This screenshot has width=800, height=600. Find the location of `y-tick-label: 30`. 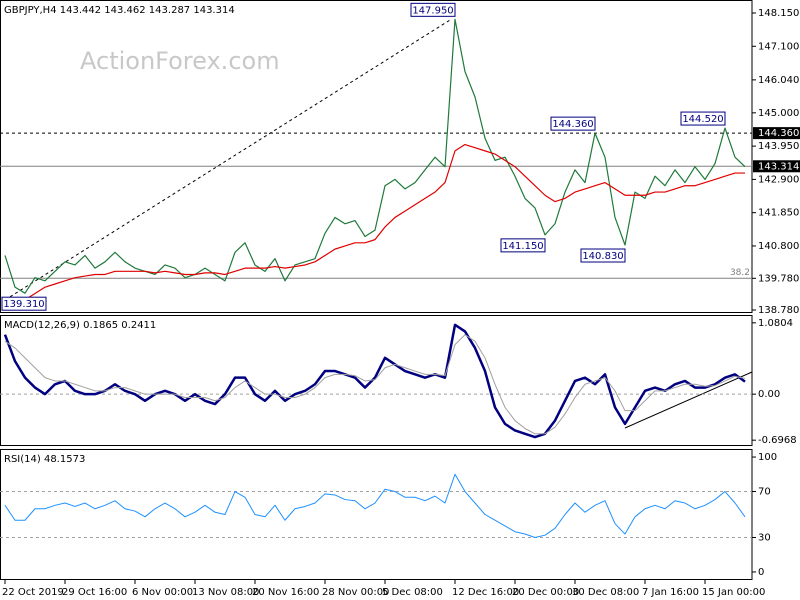

y-tick-label: 30 is located at coordinates (764, 537).